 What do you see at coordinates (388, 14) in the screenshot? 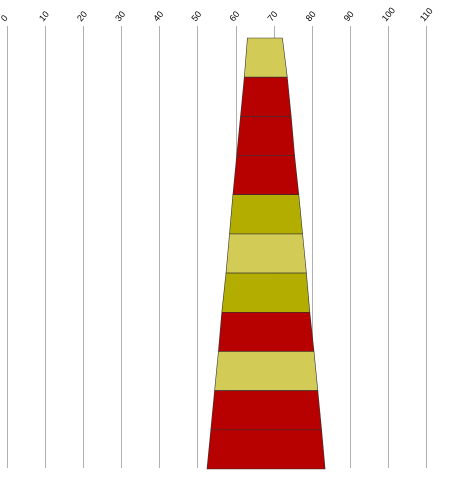
I see `x-tick-label-100: 100` at bounding box center [388, 14].